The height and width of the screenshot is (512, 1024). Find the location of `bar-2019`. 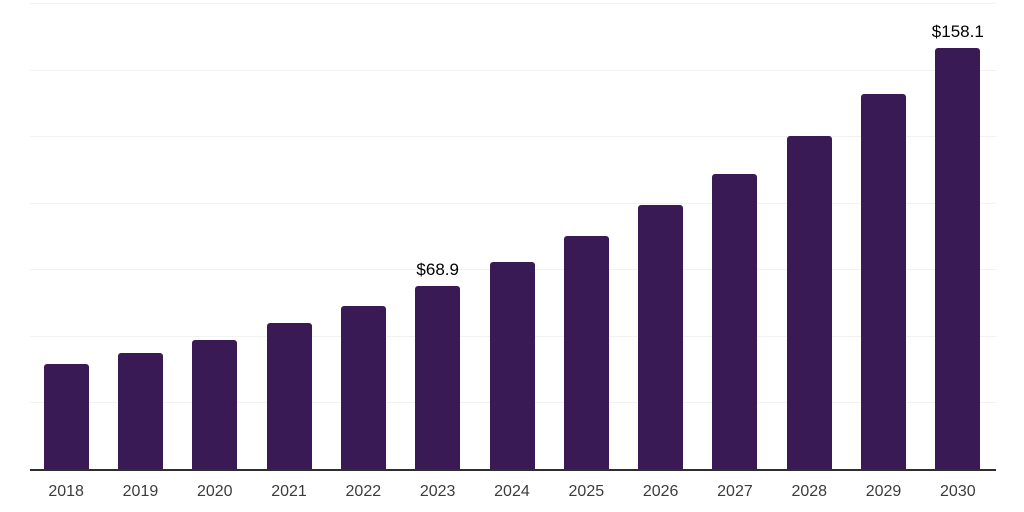

bar-2019 is located at coordinates (140, 410).